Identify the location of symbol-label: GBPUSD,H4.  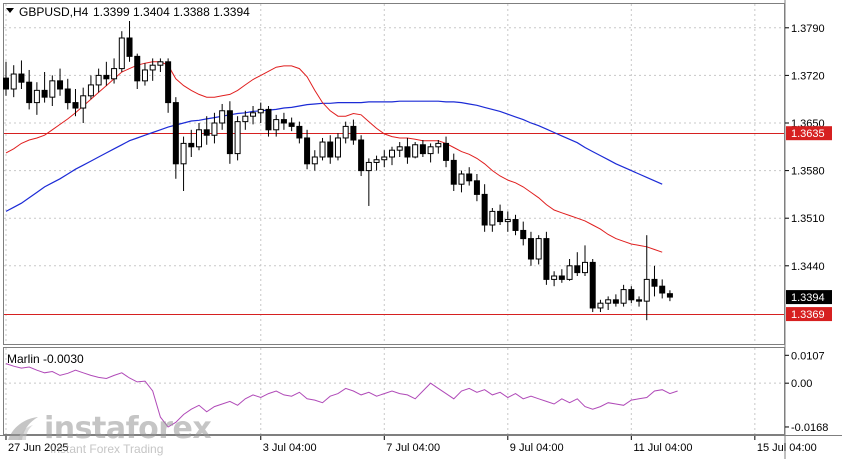
(54, 12).